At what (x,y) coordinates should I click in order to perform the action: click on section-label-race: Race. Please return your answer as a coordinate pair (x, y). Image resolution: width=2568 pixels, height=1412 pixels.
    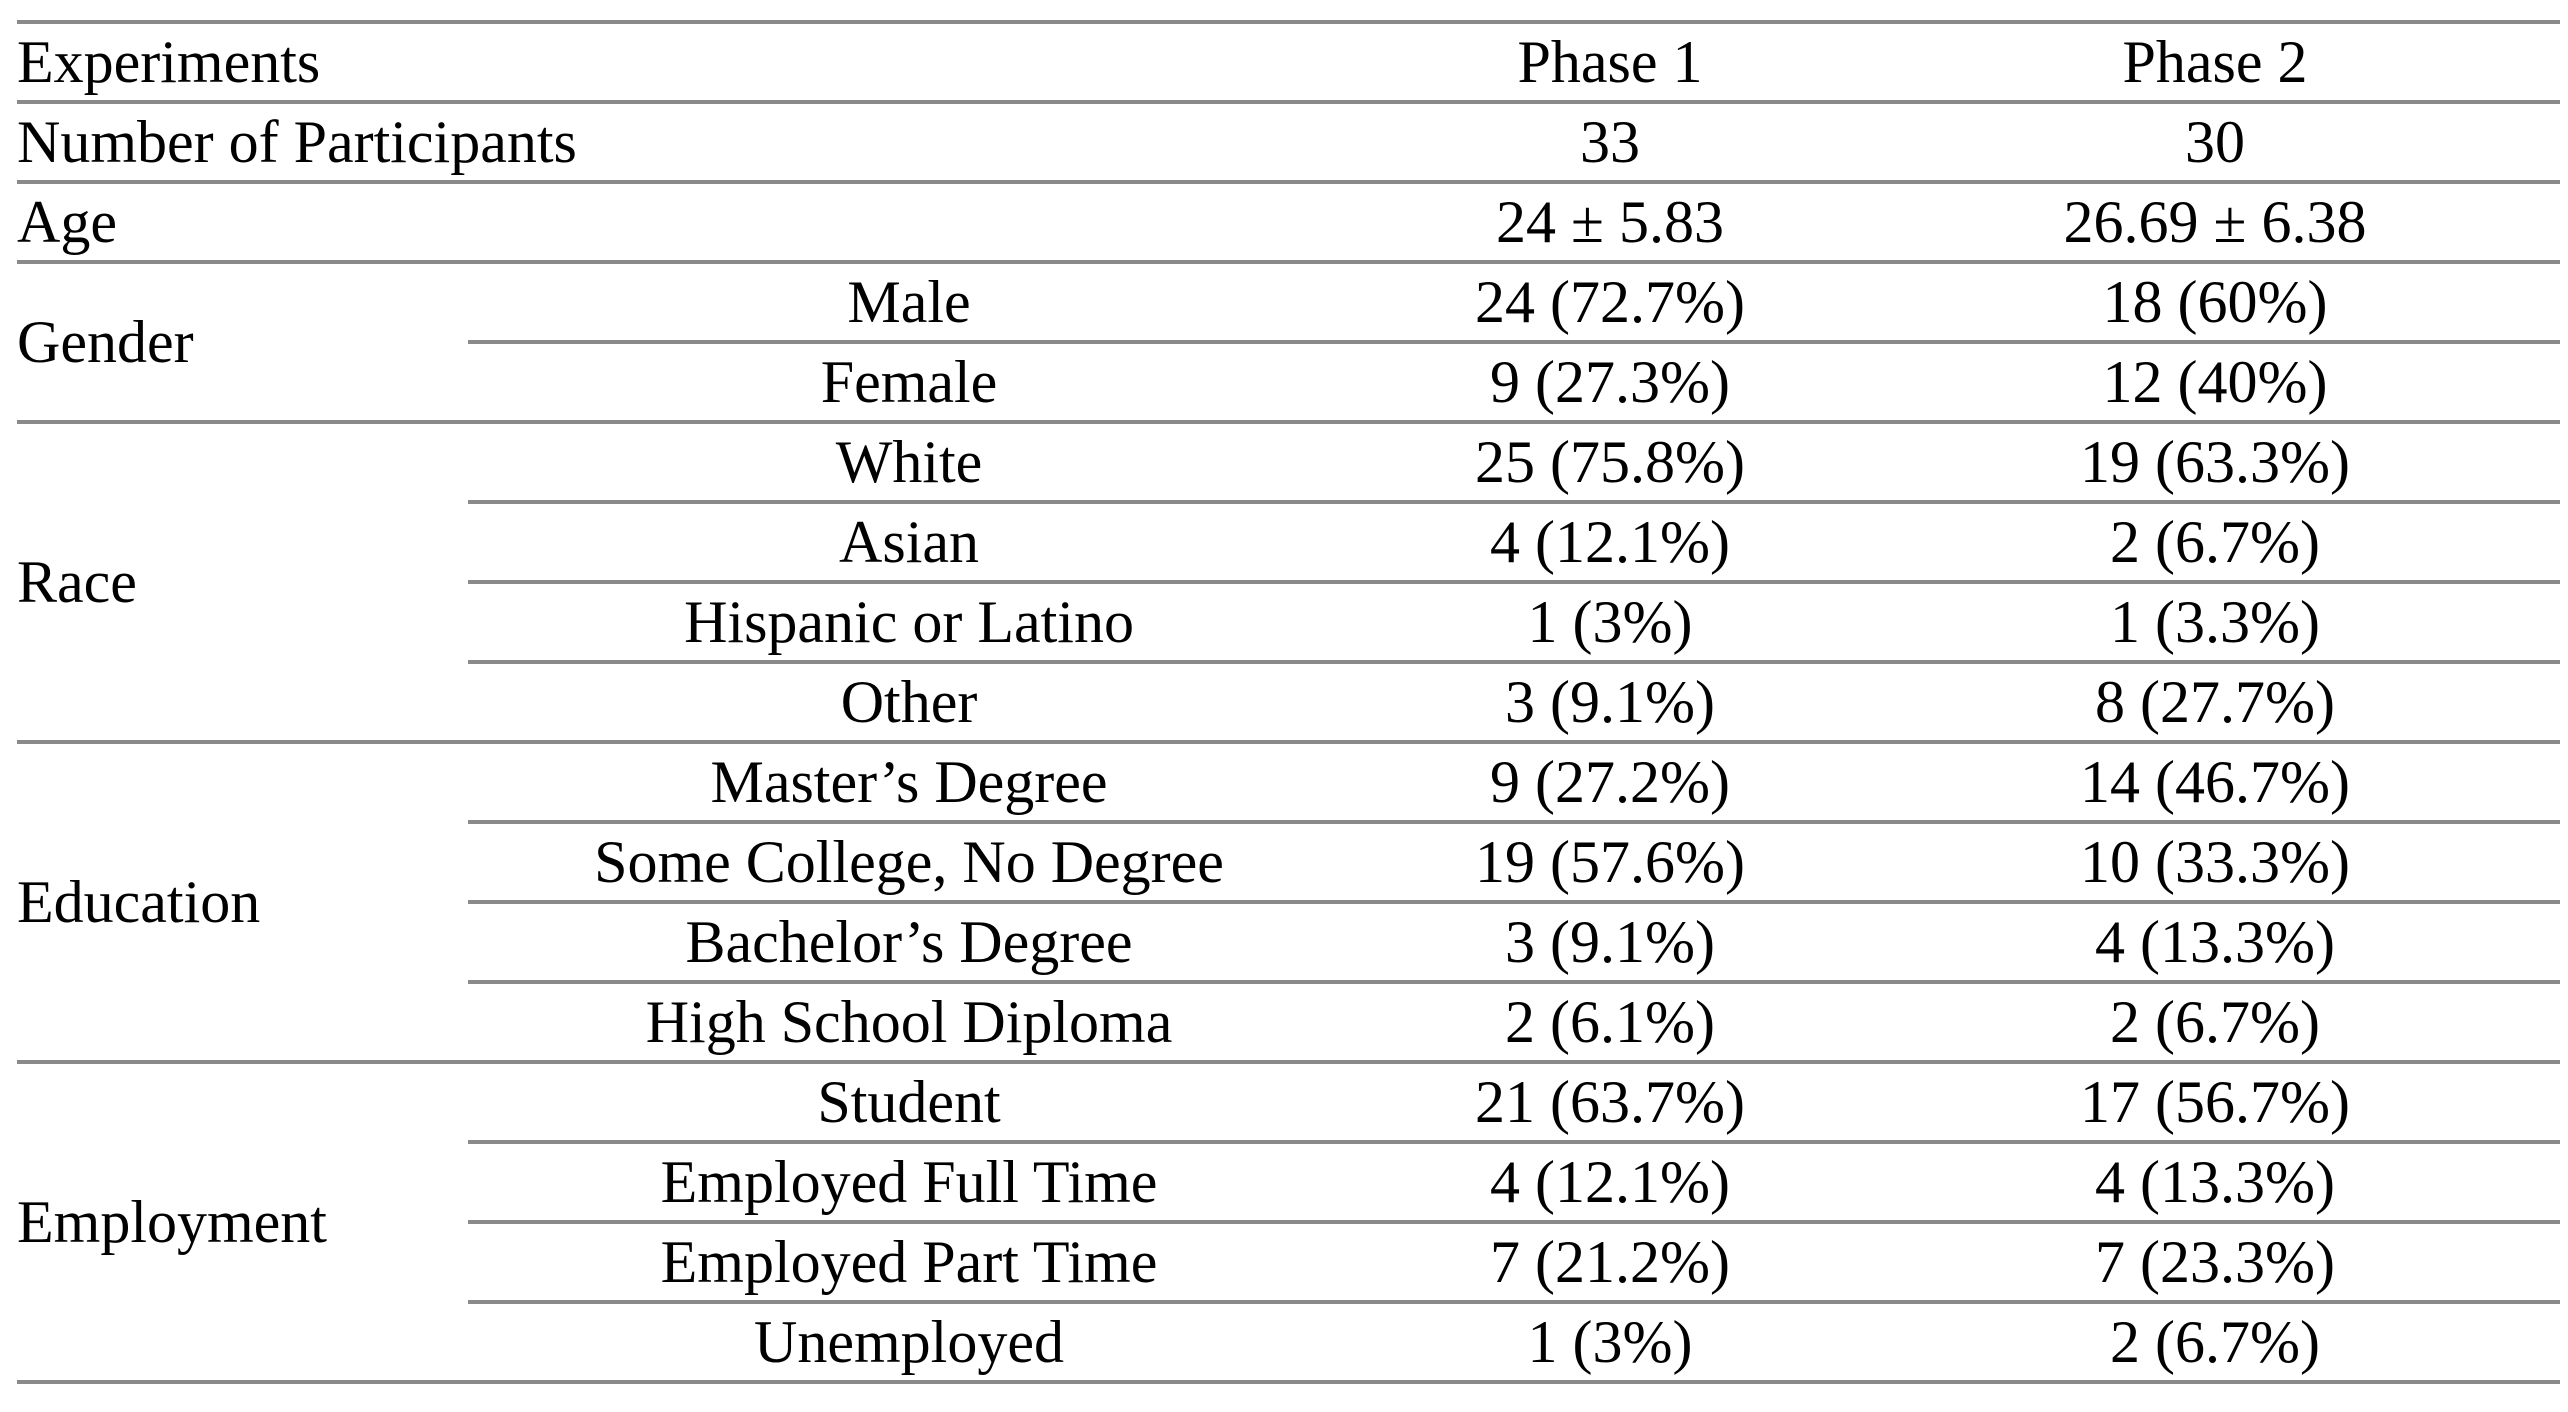
    Looking at the image, I should click on (242, 583).